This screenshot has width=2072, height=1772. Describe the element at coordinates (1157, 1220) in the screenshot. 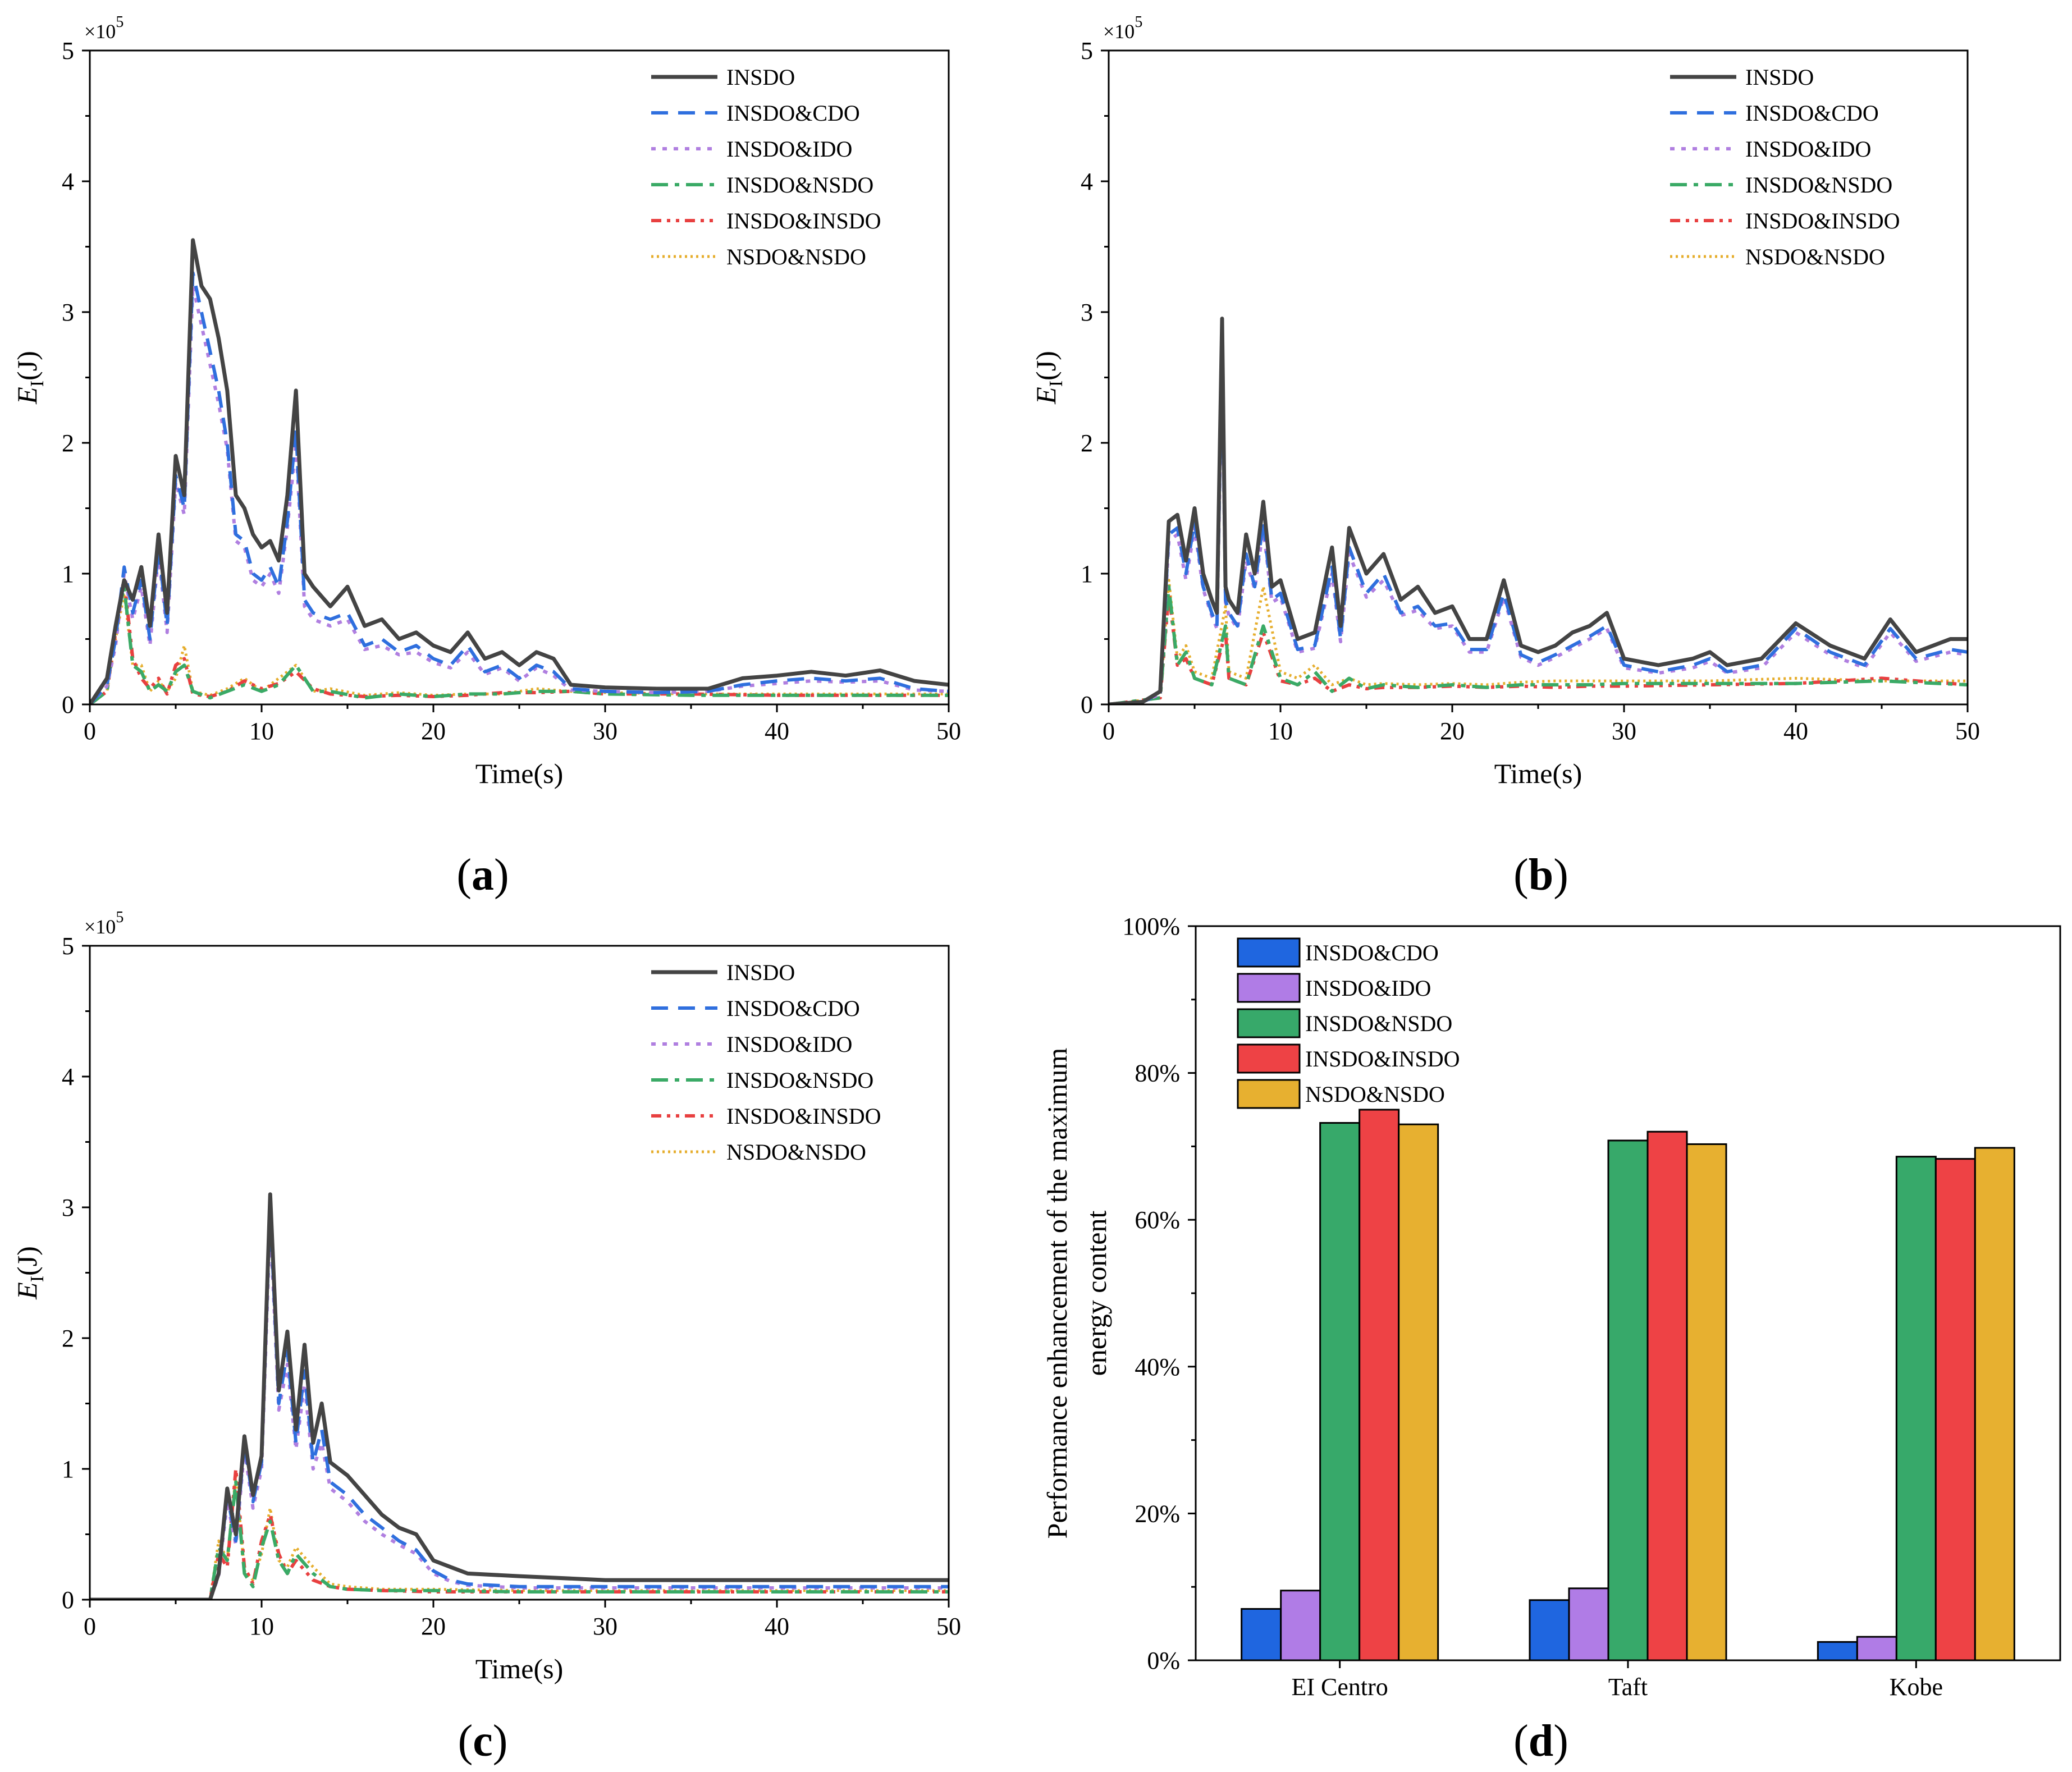

I see `y-tick-label: 60%` at that location.